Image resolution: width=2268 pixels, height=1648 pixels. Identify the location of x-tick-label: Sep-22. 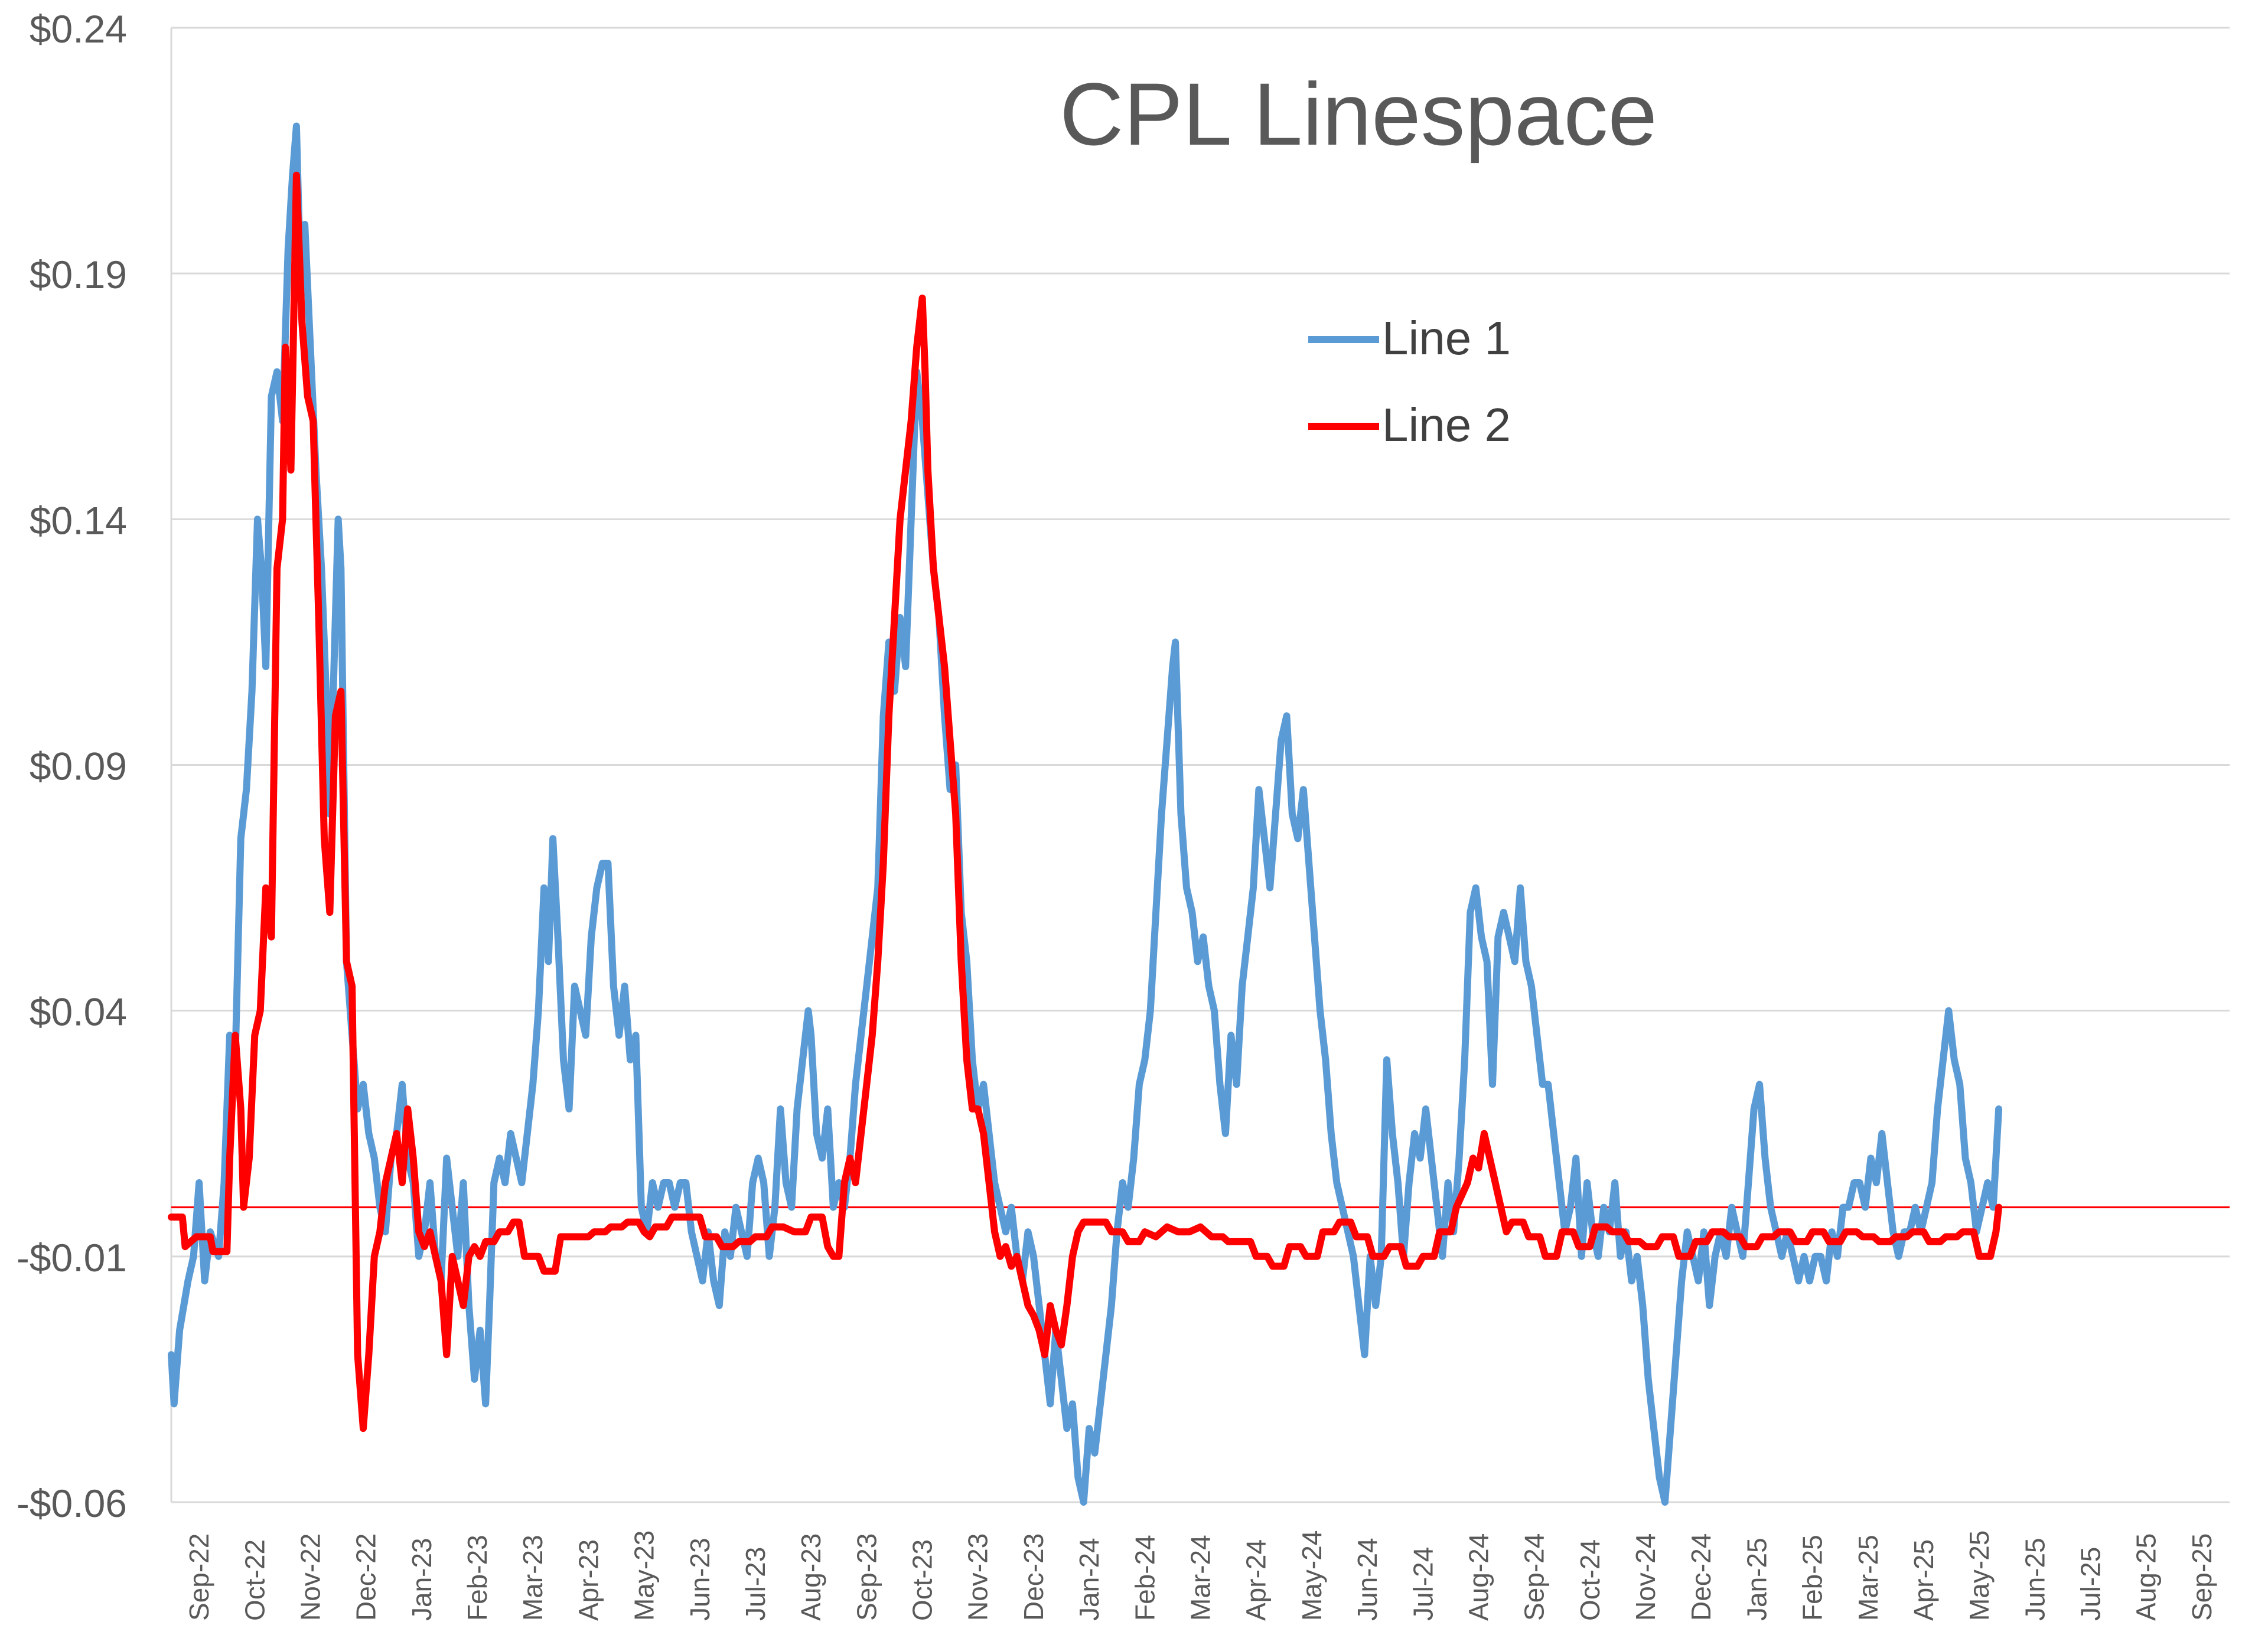
(199, 1577).